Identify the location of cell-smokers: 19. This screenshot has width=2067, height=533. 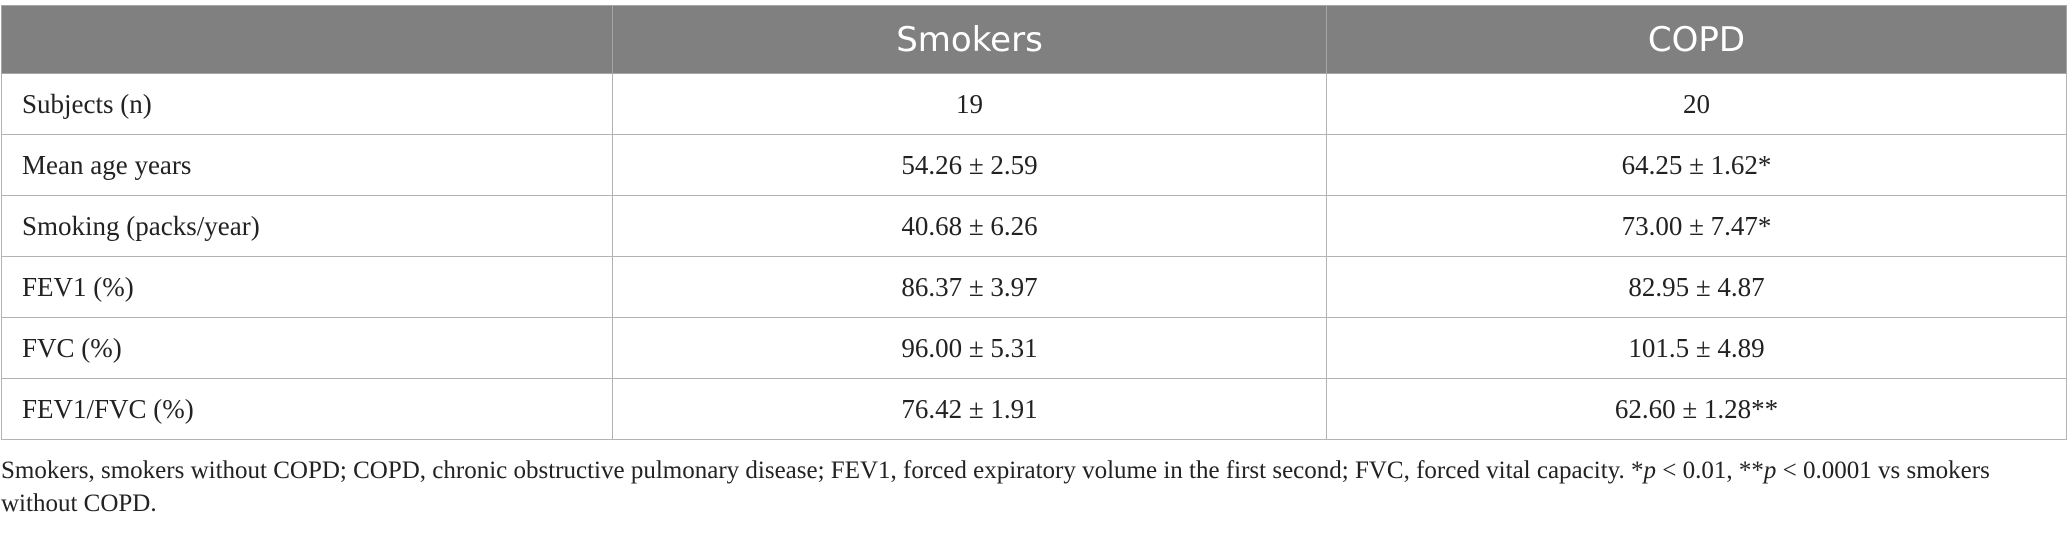
(969, 104).